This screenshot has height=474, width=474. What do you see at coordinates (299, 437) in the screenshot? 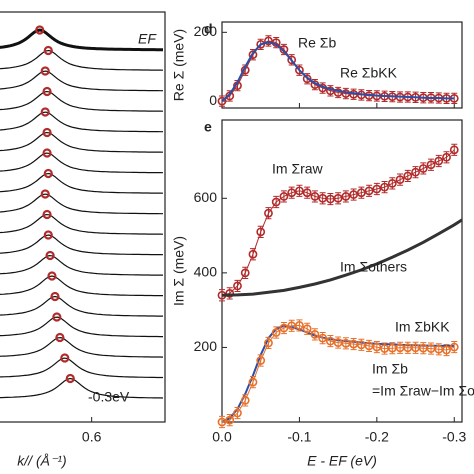
I see `x-tick-label: -0.1` at bounding box center [299, 437].